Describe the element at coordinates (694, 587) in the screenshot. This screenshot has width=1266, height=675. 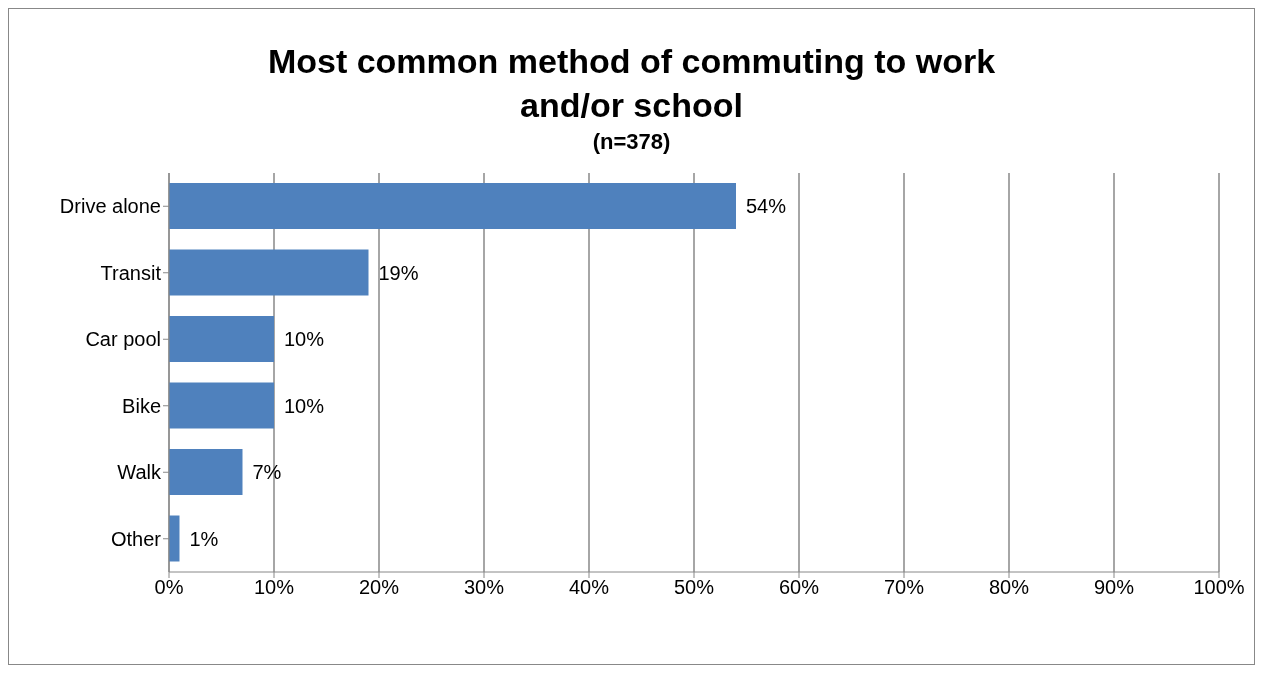
I see `x-tick-label: 50%` at that location.